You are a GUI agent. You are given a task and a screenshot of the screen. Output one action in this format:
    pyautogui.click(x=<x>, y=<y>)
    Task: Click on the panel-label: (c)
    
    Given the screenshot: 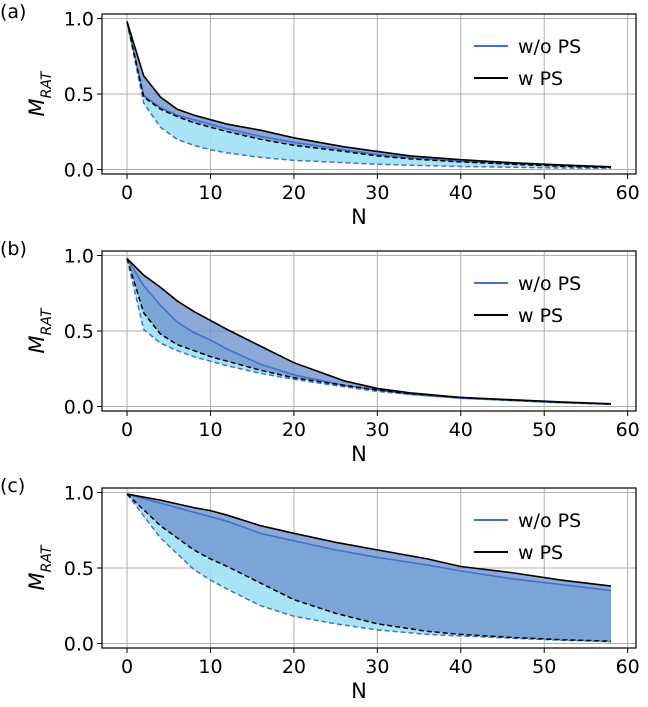 What is the action you would take?
    pyautogui.click(x=12, y=486)
    